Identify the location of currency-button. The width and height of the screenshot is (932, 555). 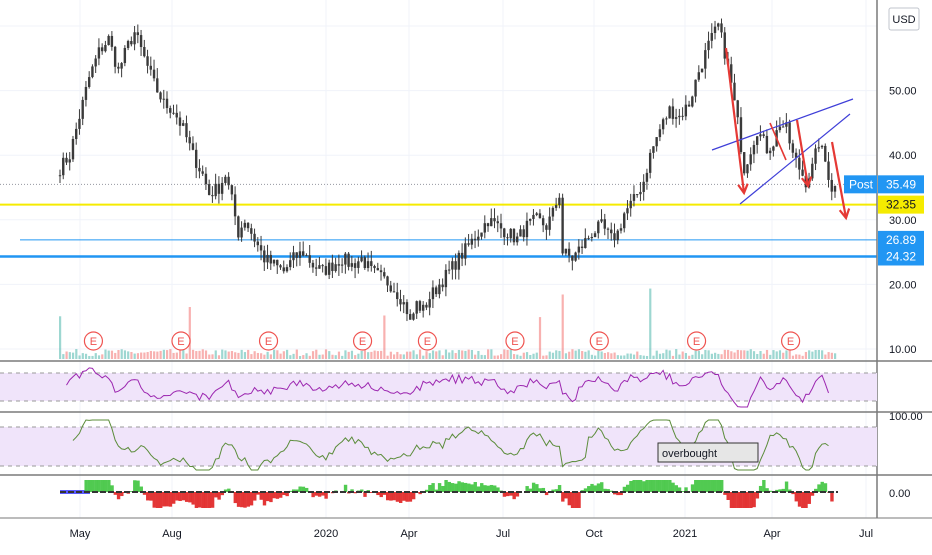
(904, 19).